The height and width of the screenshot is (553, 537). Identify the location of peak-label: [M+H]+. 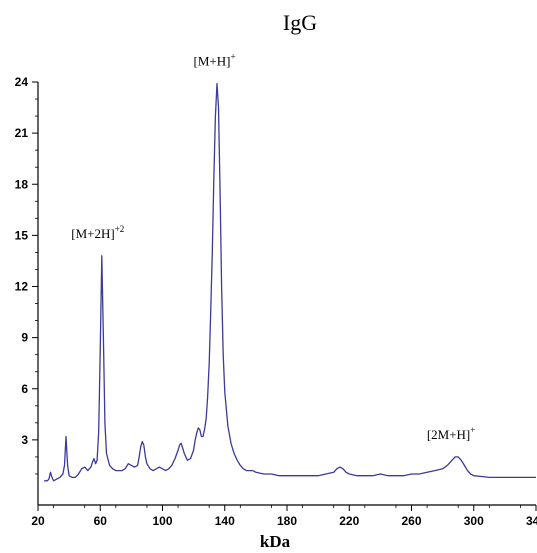
(215, 60).